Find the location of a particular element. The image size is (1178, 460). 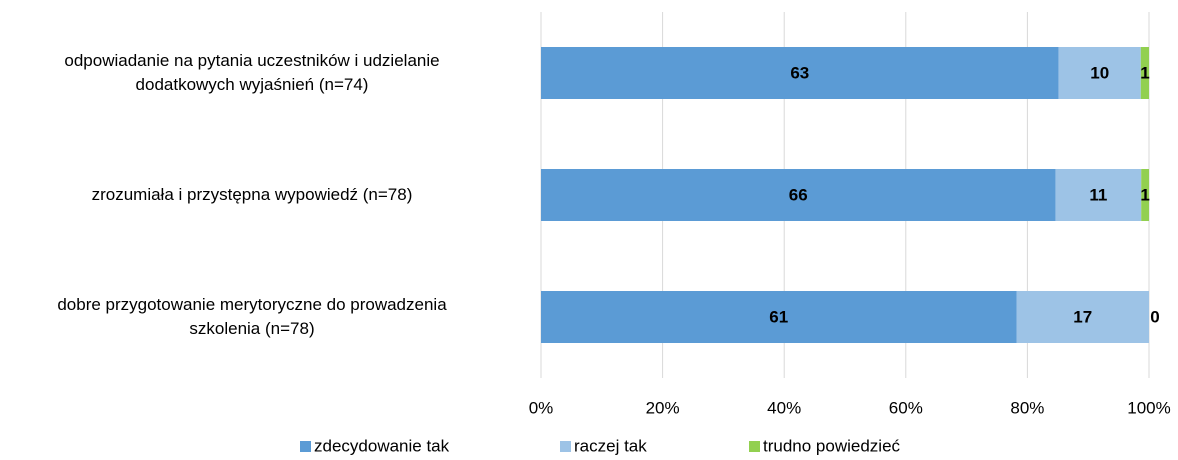

data-label: 66 is located at coordinates (798, 194).